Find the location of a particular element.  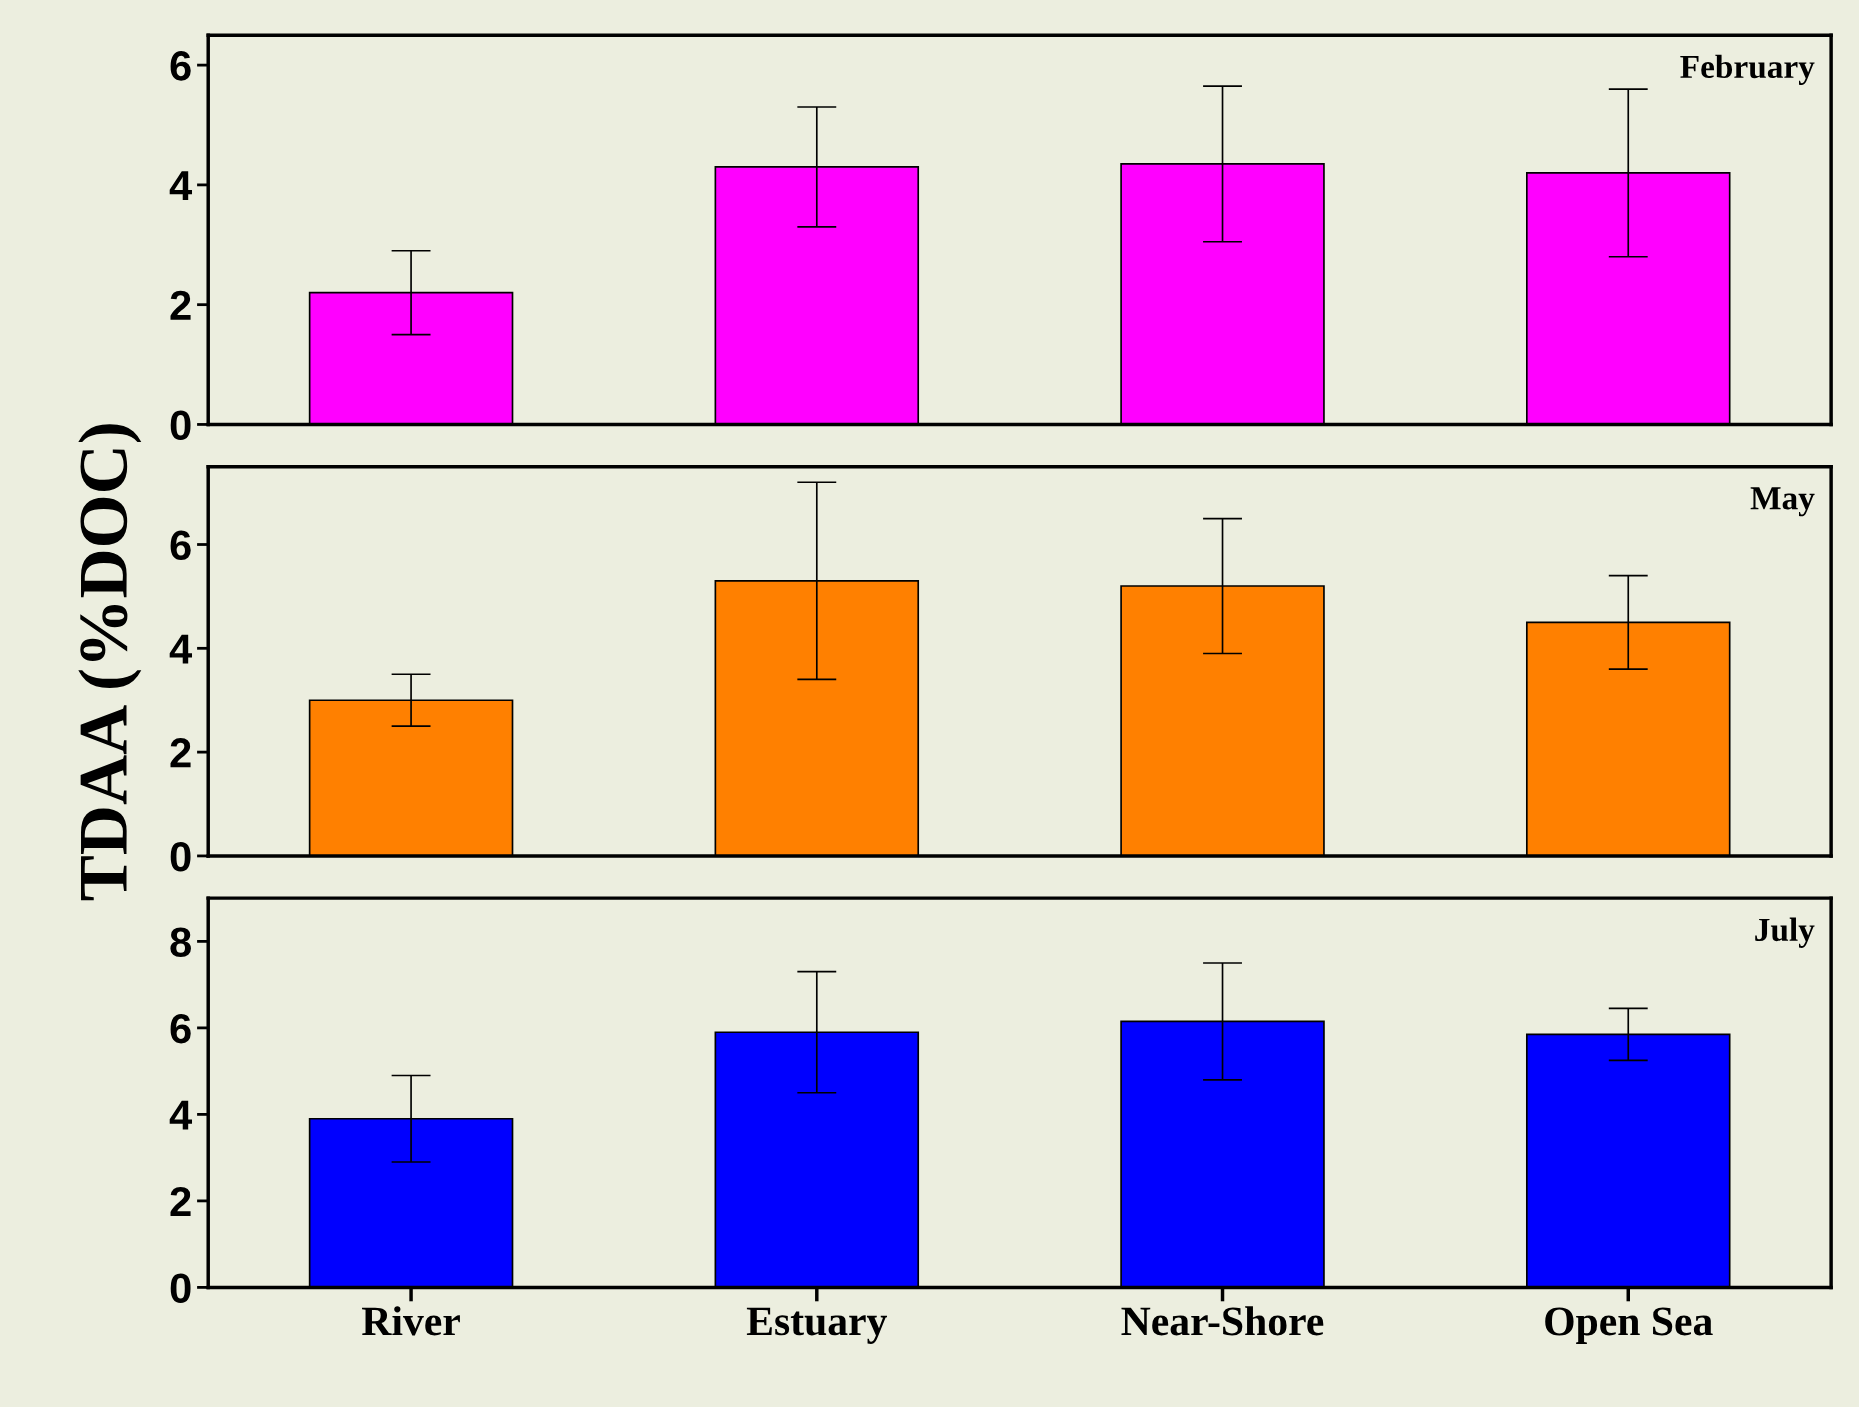

text: February is located at coordinates (1747, 69).